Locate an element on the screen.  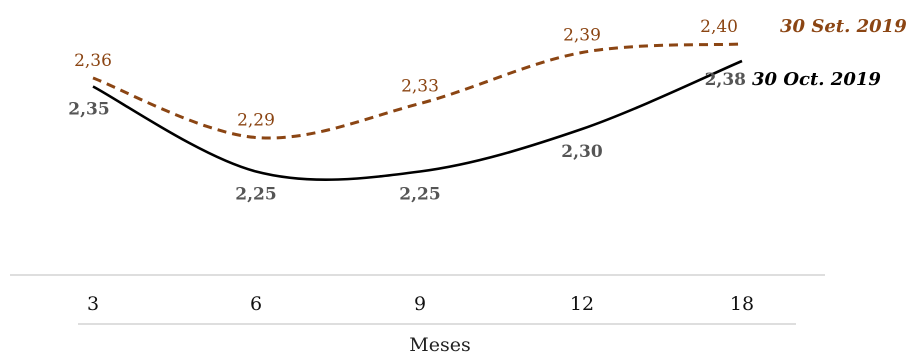
x-tick-label: 3 is located at coordinates (93, 304).